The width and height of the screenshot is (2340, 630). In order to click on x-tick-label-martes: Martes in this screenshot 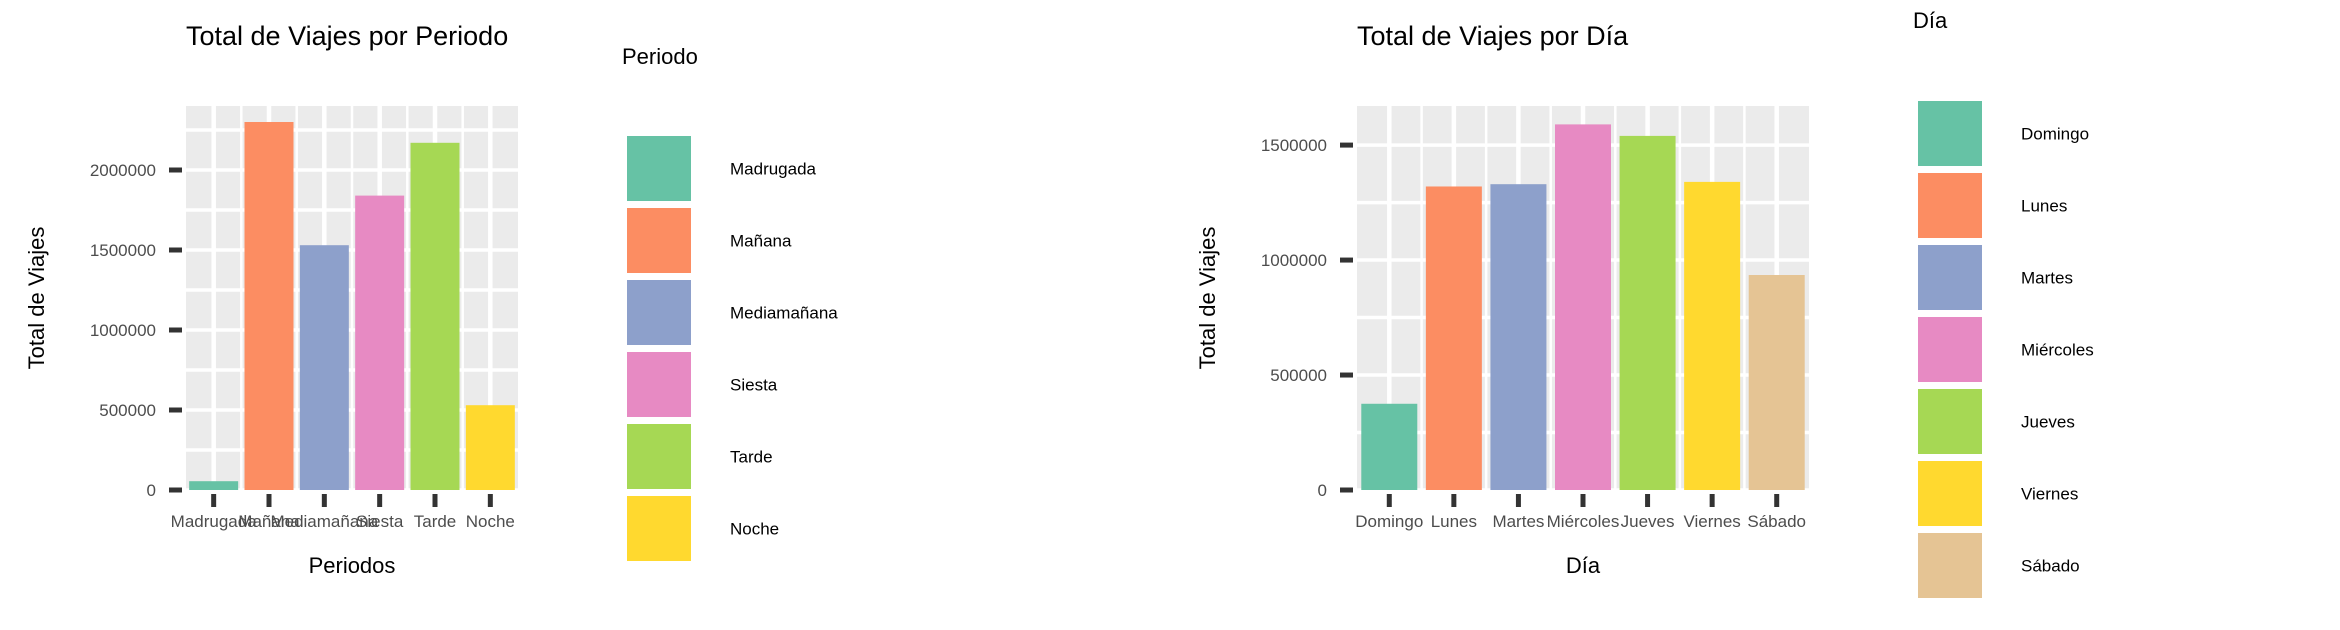, I will do `click(1518, 521)`.